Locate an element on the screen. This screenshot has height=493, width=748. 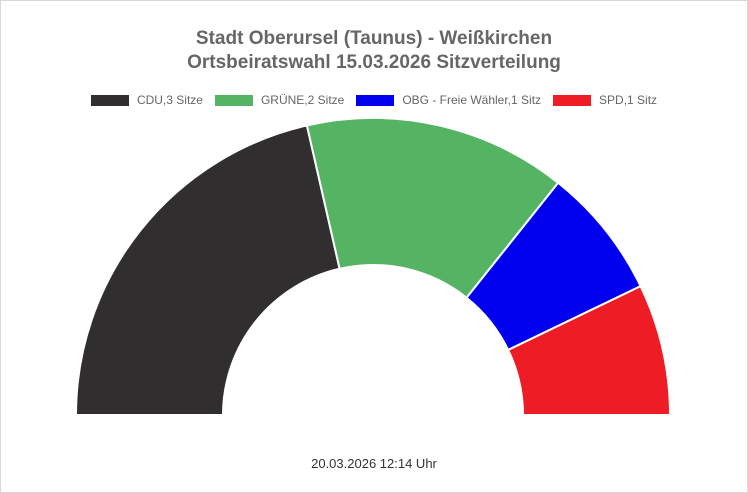
chart-title-line-1: Stadt Oberursel (Taunus) - Weißkirchen is located at coordinates (374, 38).